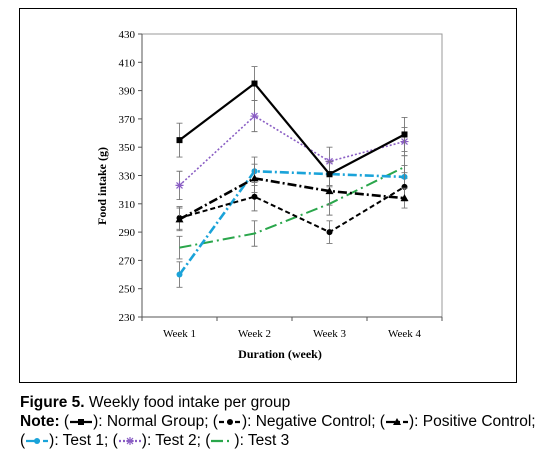  What do you see at coordinates (102, 186) in the screenshot?
I see `y-axis-title: Food intake (g)` at bounding box center [102, 186].